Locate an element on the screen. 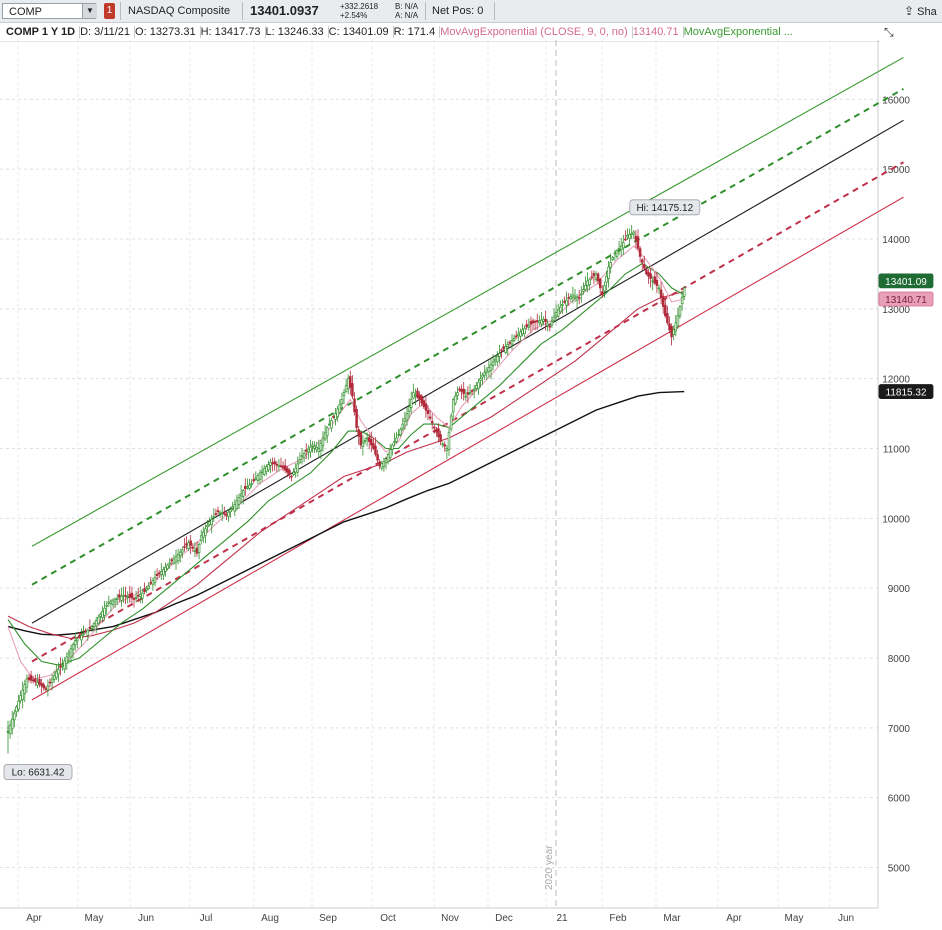  price-tag-label: 13140.71 is located at coordinates (906, 300).